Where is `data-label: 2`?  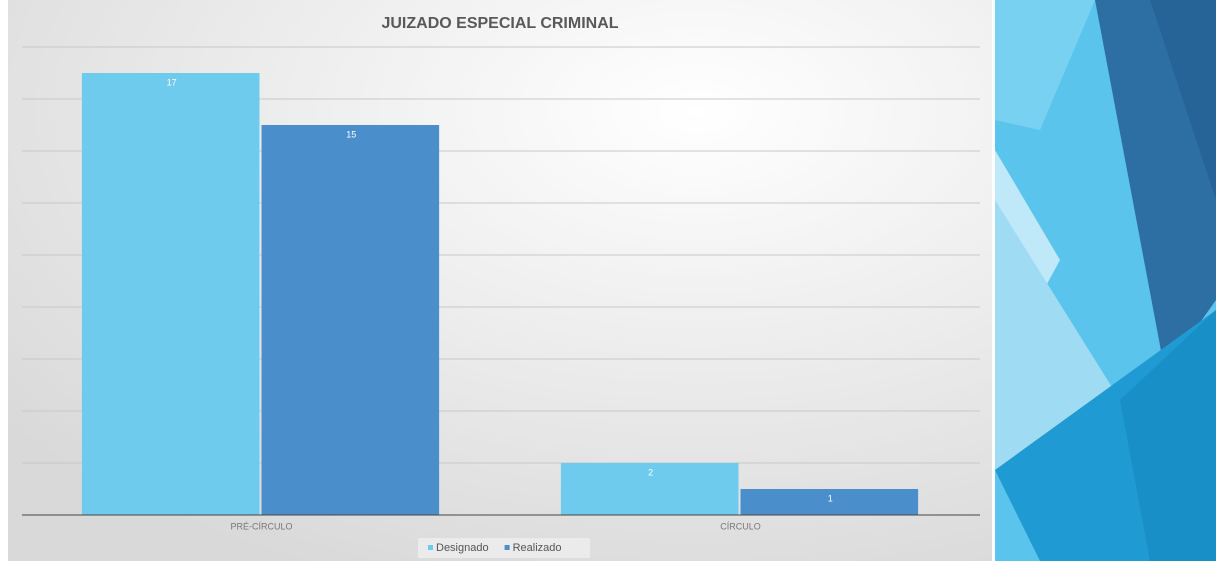 data-label: 2 is located at coordinates (650, 472).